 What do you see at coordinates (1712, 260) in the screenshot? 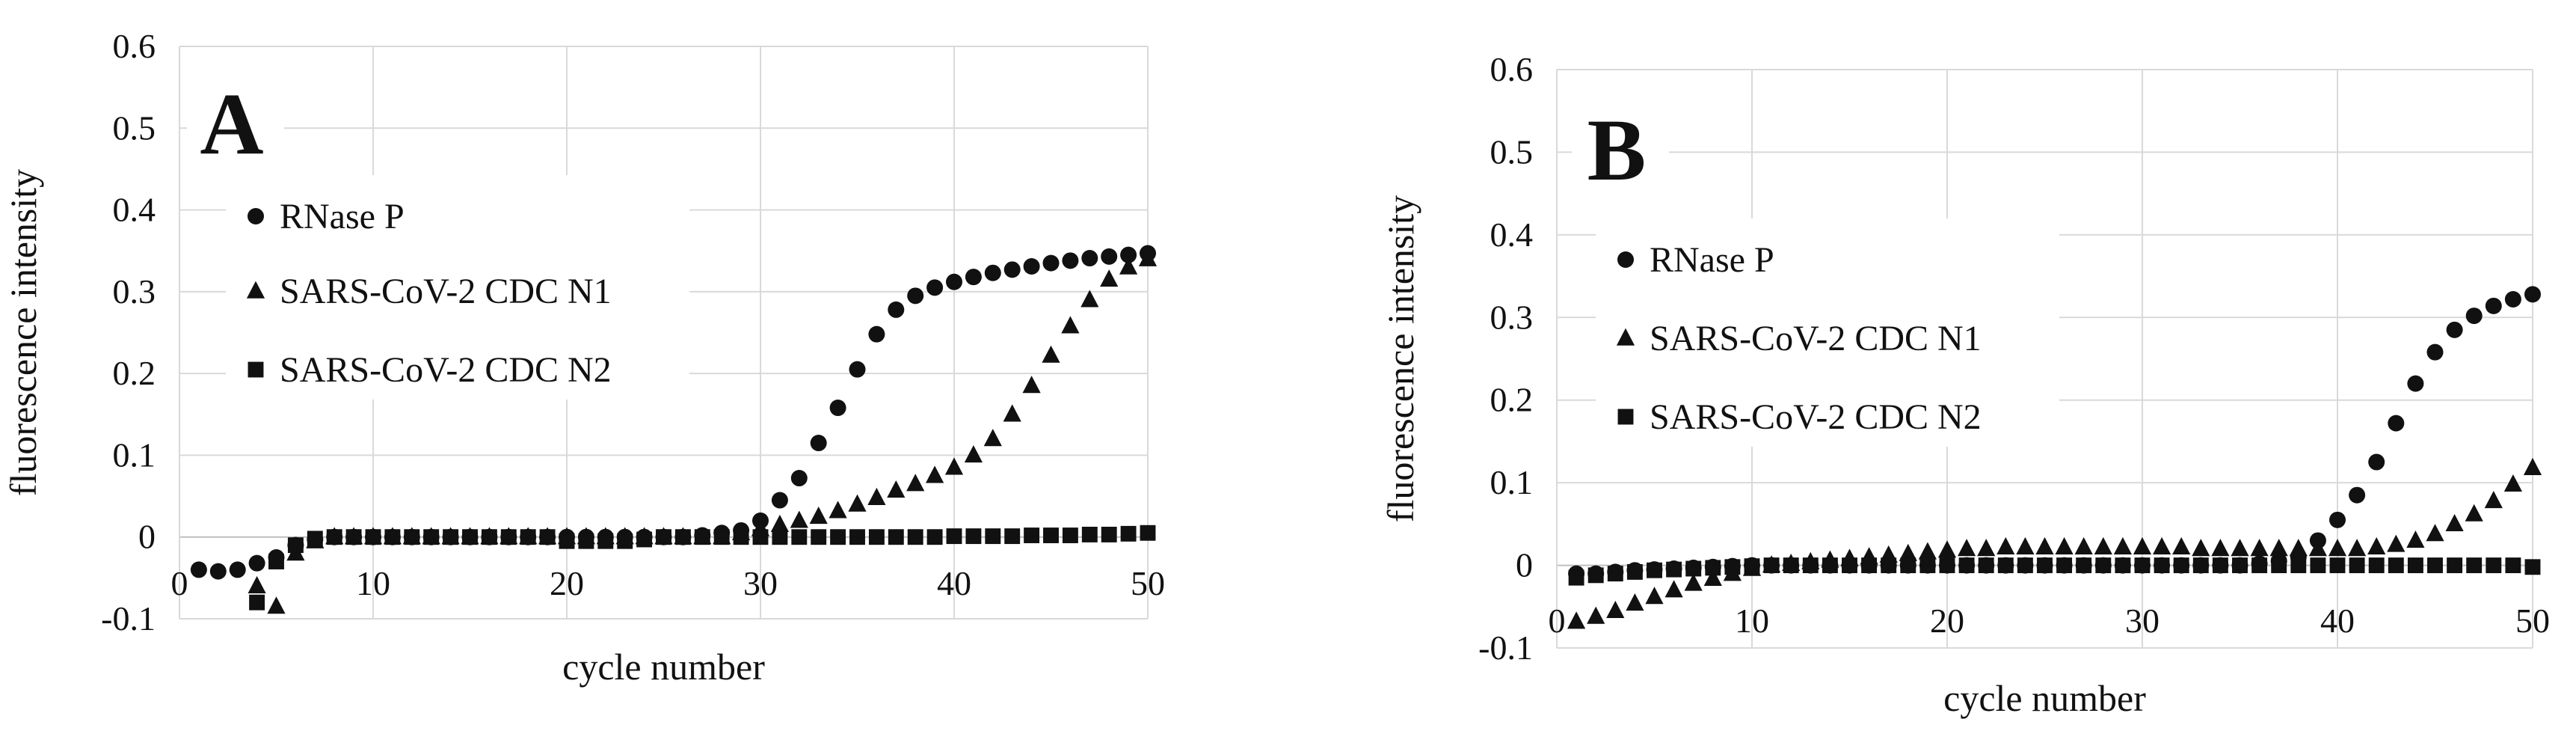
I see `legend-label: RNase P` at bounding box center [1712, 260].